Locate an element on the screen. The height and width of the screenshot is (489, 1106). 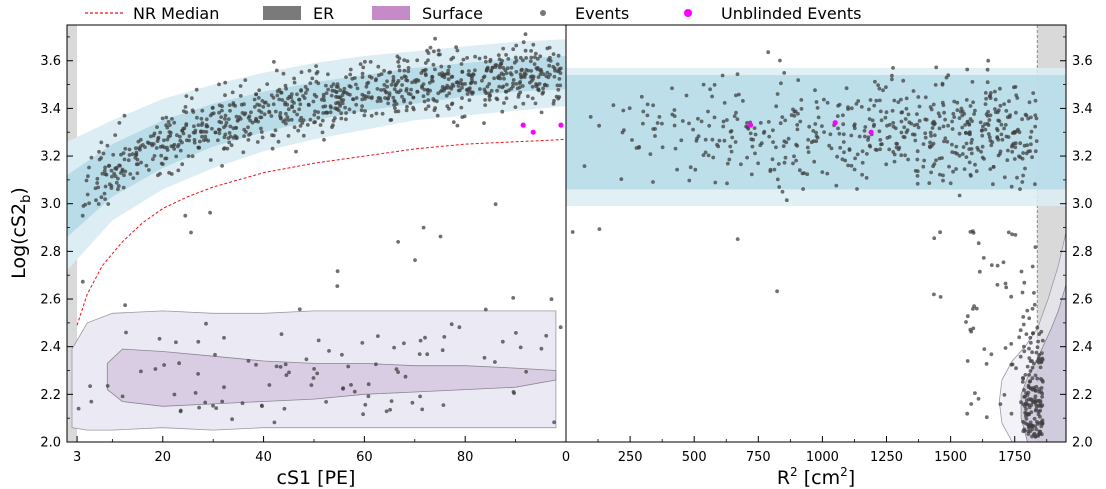
left-y-tick-label: 2.8 is located at coordinates (50, 252).